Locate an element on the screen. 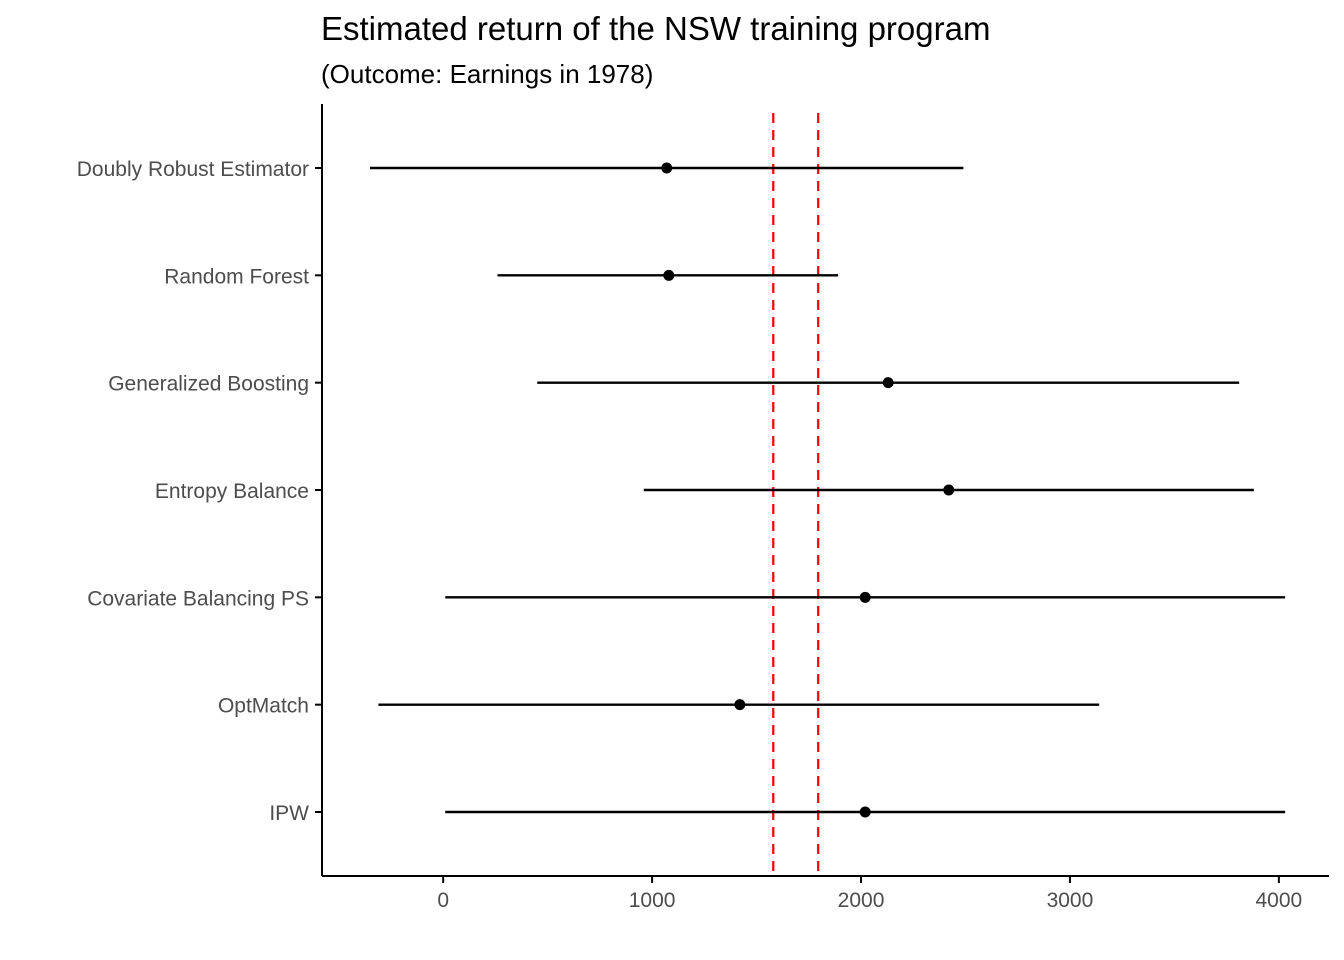 The image size is (1344, 960). chart-subtitle: (Outcome: Earnings in 1978) is located at coordinates (487, 74).